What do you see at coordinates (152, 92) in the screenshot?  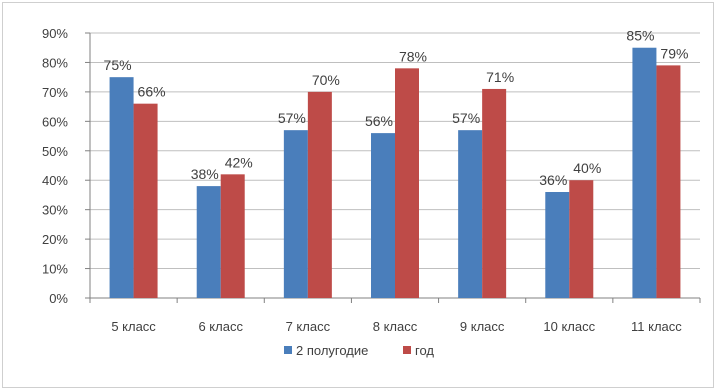 I see `data-label: 66%` at bounding box center [152, 92].